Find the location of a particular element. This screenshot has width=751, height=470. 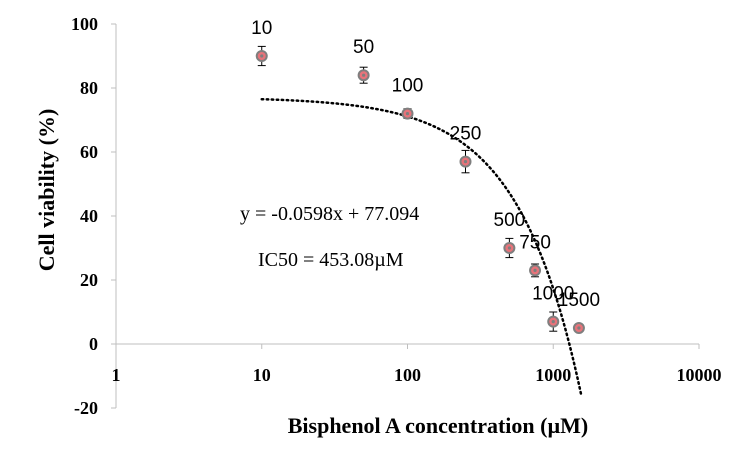

x-tick-label: 1000 is located at coordinates (553, 375).